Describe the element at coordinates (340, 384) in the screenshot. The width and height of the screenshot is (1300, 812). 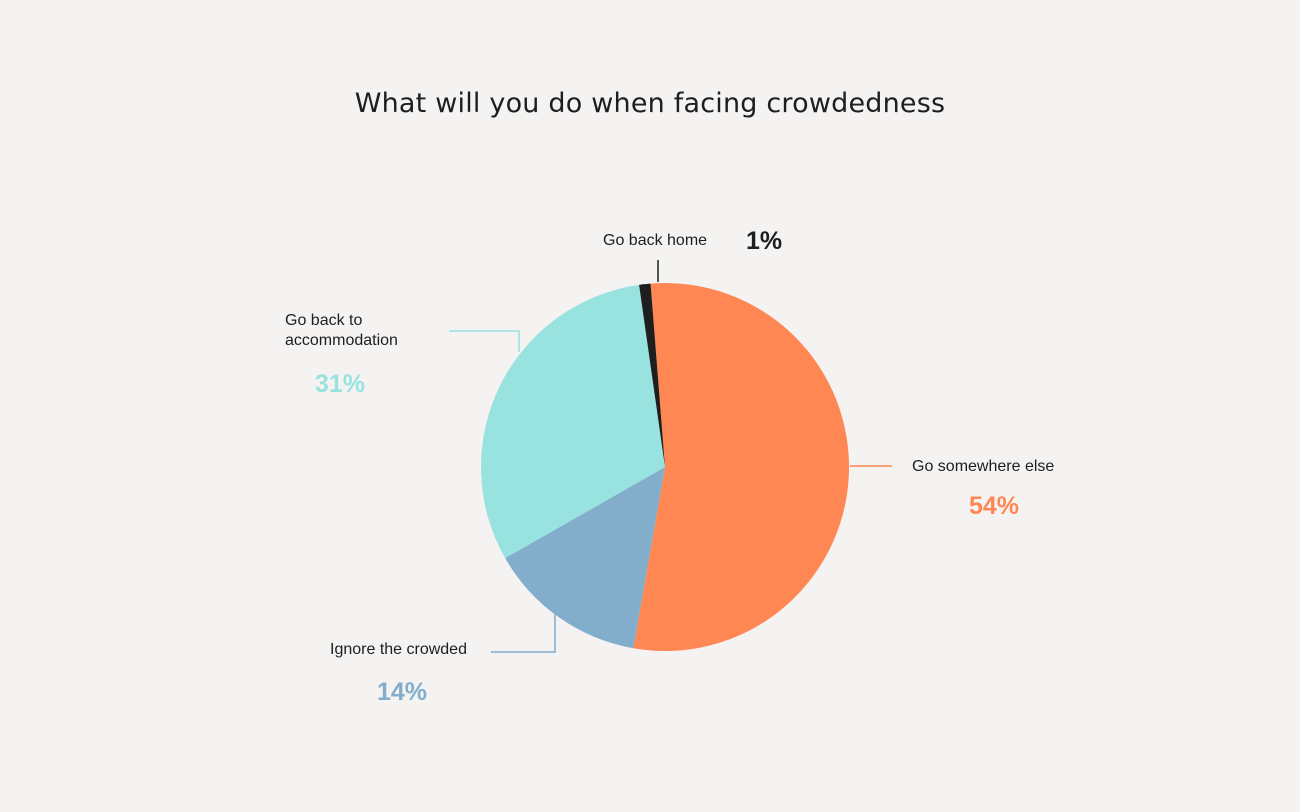
I see `slice-value-go-back-to-accommodation: 31%` at that location.